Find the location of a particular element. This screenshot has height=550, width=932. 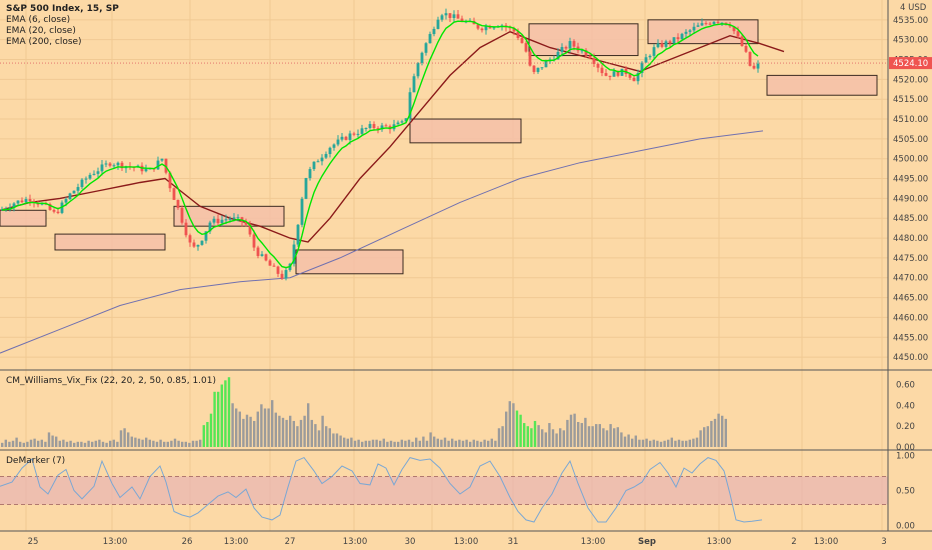

demarker-legend: DeMarker (7) is located at coordinates (36, 461).